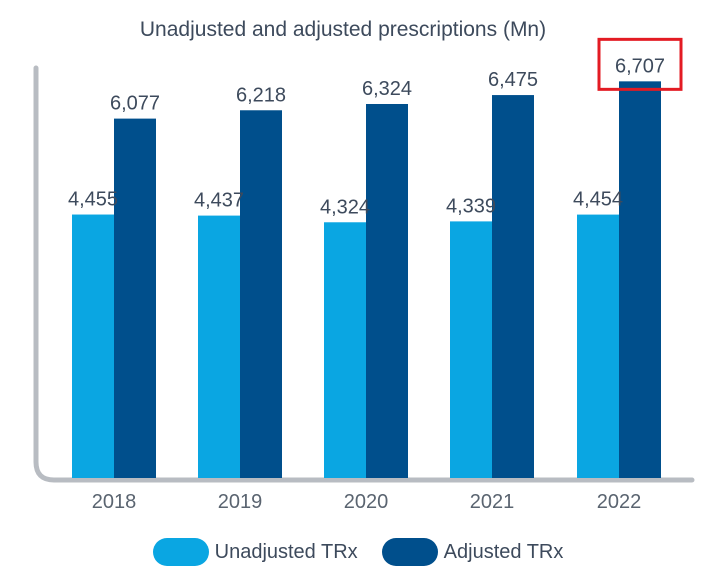 Image resolution: width=716 pixels, height=584 pixels. I want to click on legend-label-unadjusted: Unadjusted TRx, so click(286, 551).